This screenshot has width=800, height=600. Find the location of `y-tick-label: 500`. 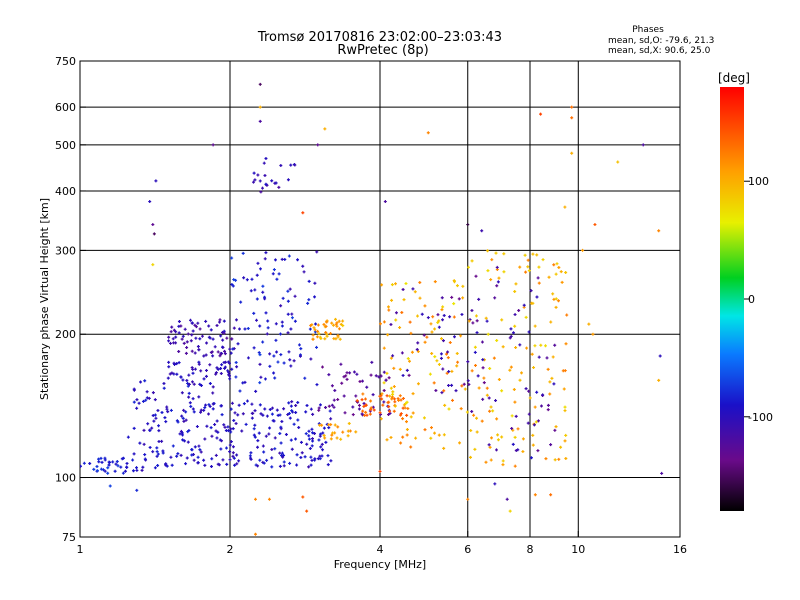

y-tick-label: 500 is located at coordinates (65, 145).